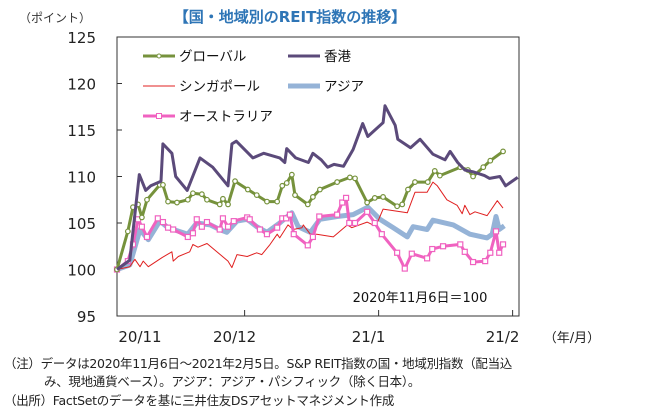 The height and width of the screenshot is (411, 647). I want to click on source-line: （出所）FactSetのデータを基に三井住友DSアセットマネジメント作成, so click(199, 400).